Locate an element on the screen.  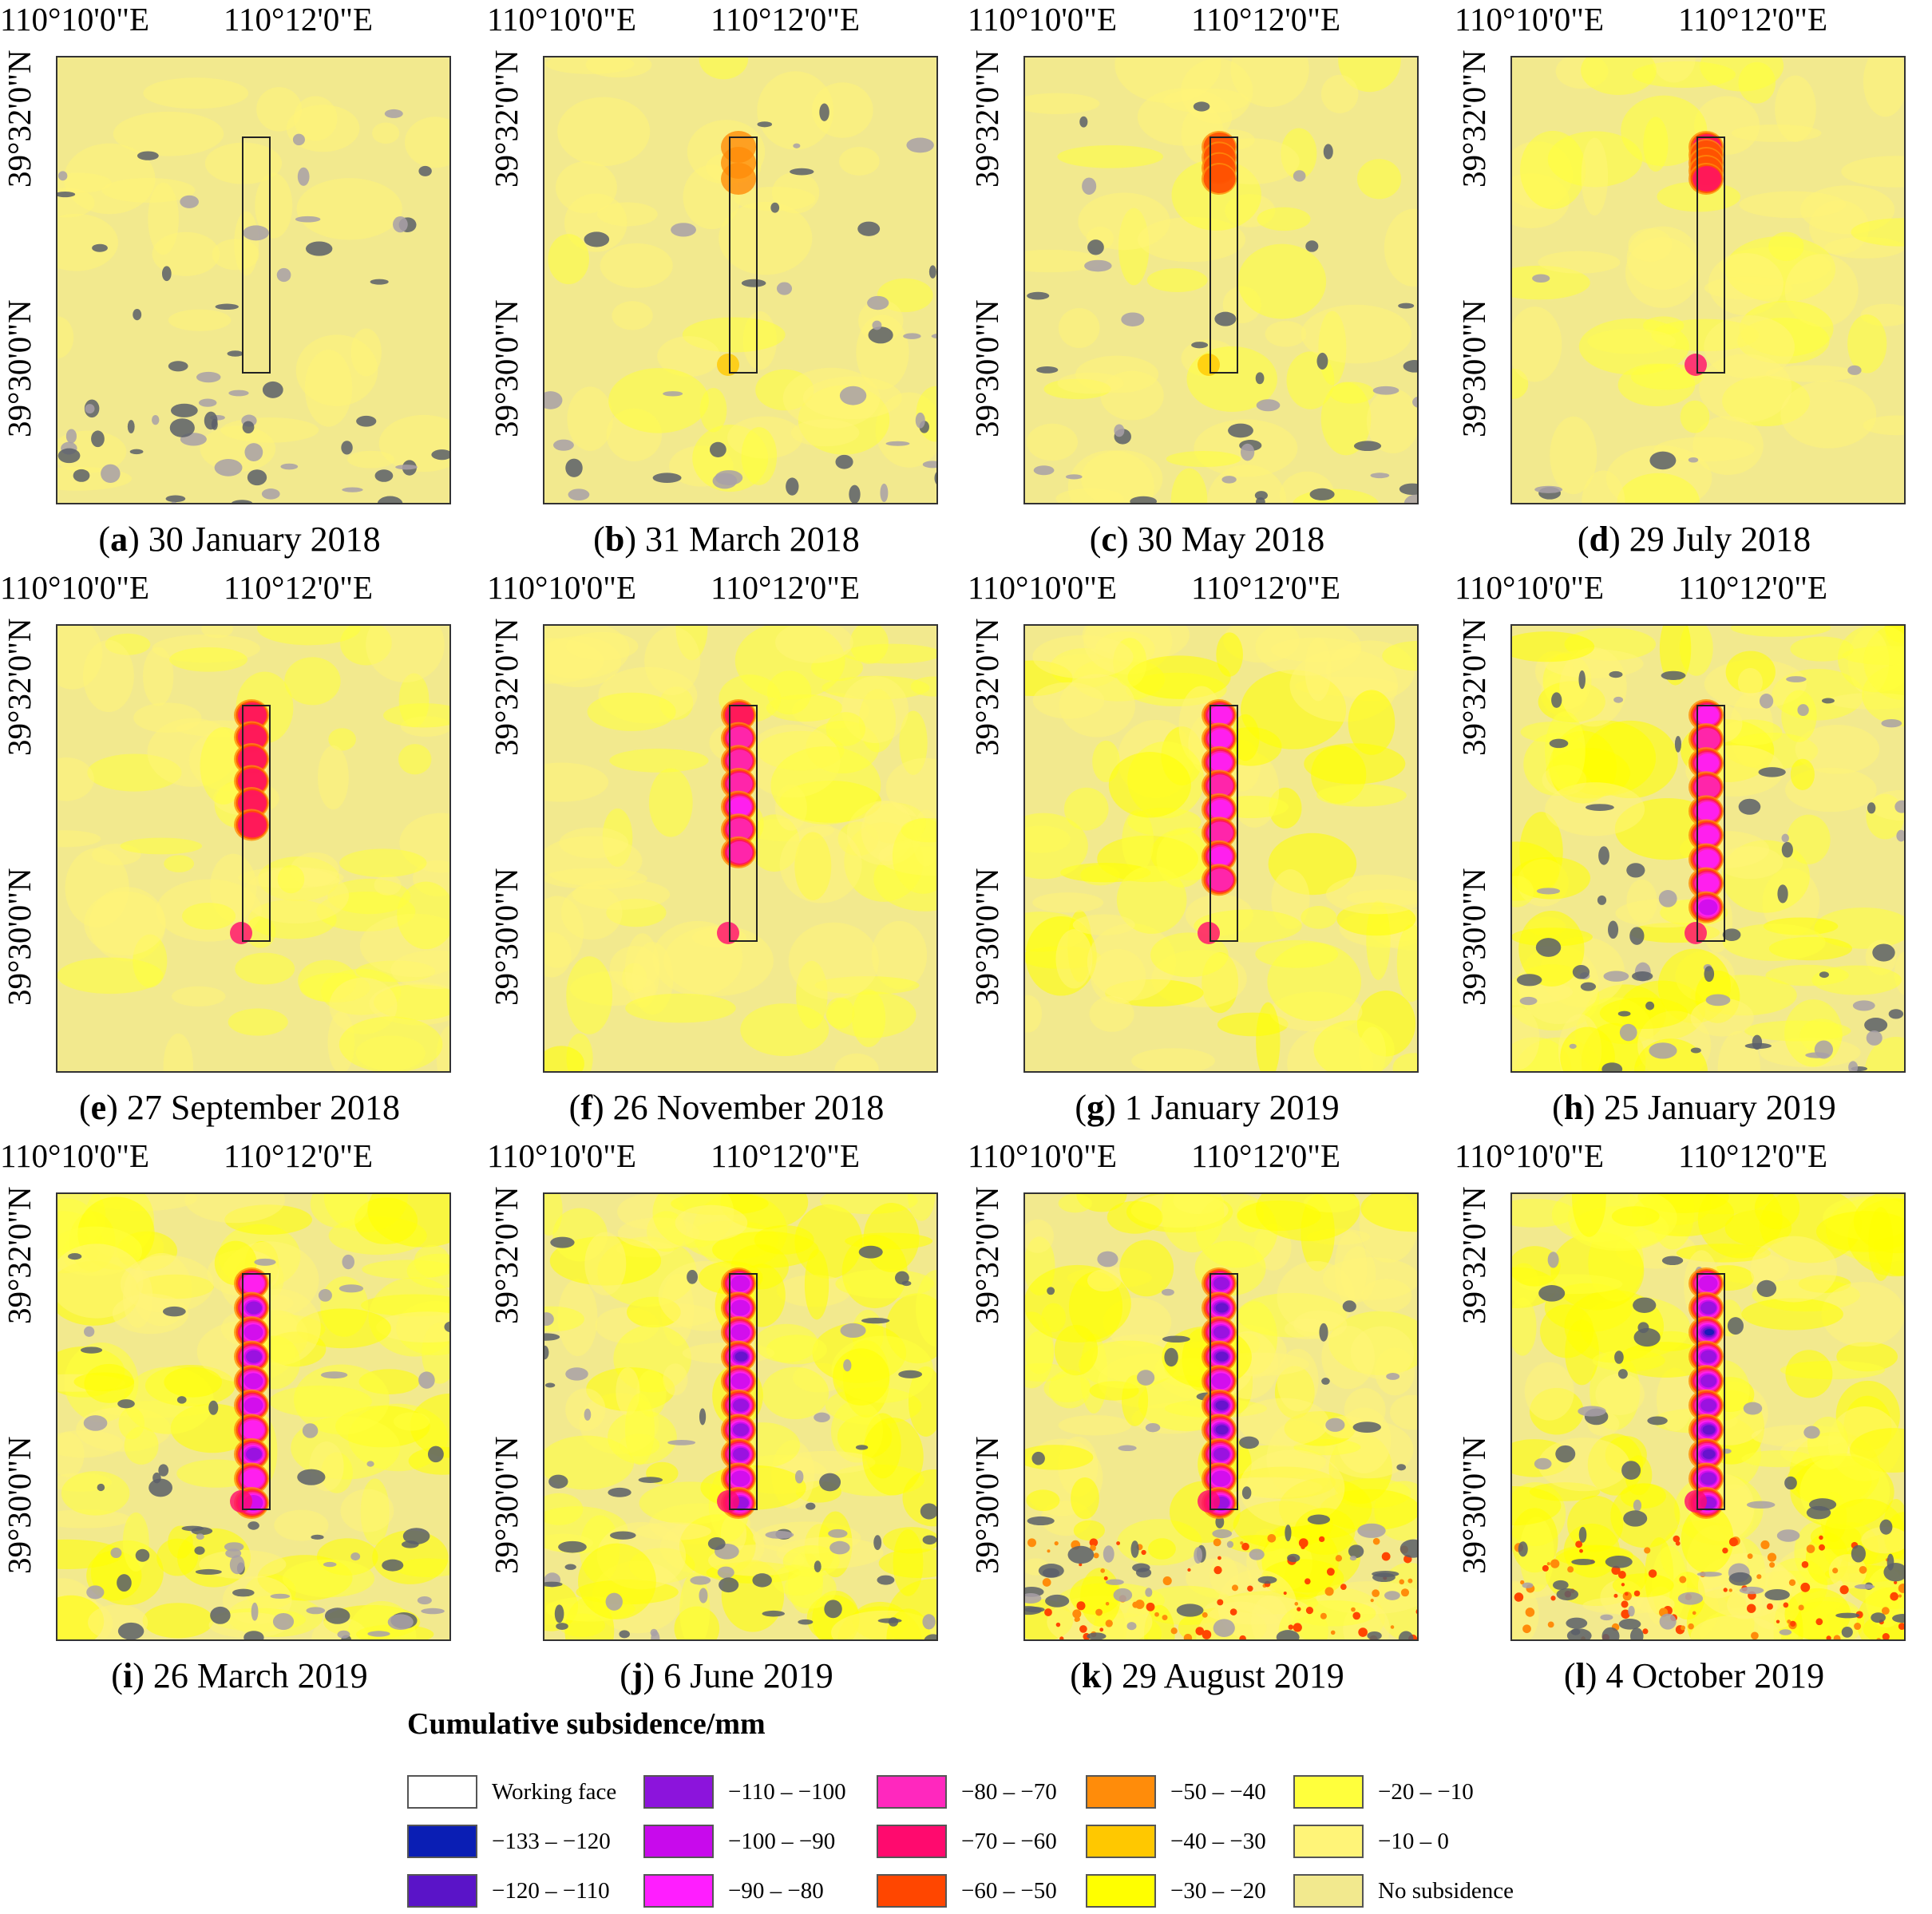
panel-caption: (l) 4 October 2019 is located at coordinates (1694, 1675).